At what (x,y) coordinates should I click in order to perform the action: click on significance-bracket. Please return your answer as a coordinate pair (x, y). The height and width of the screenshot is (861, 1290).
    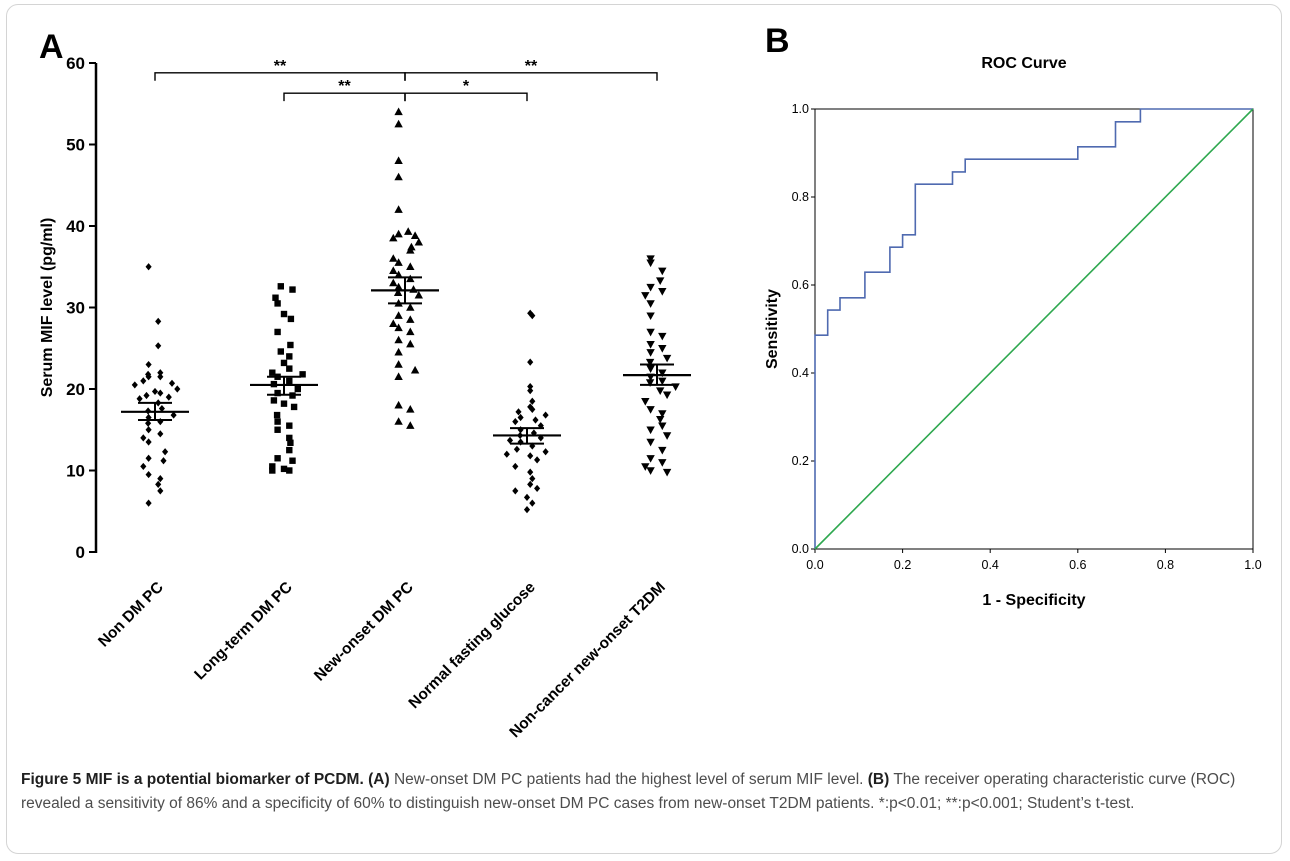
    Looking at the image, I should click on (531, 76).